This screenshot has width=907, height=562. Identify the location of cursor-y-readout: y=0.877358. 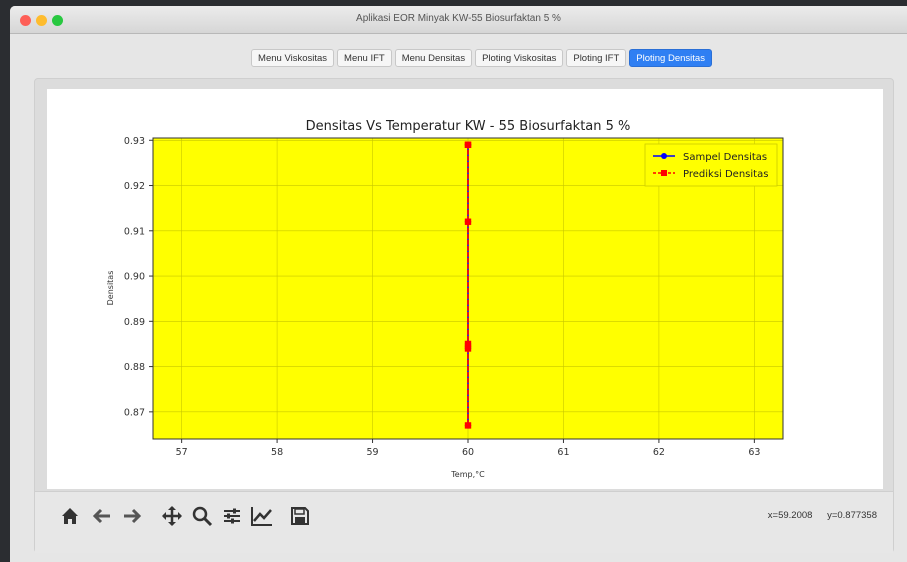
(852, 515).